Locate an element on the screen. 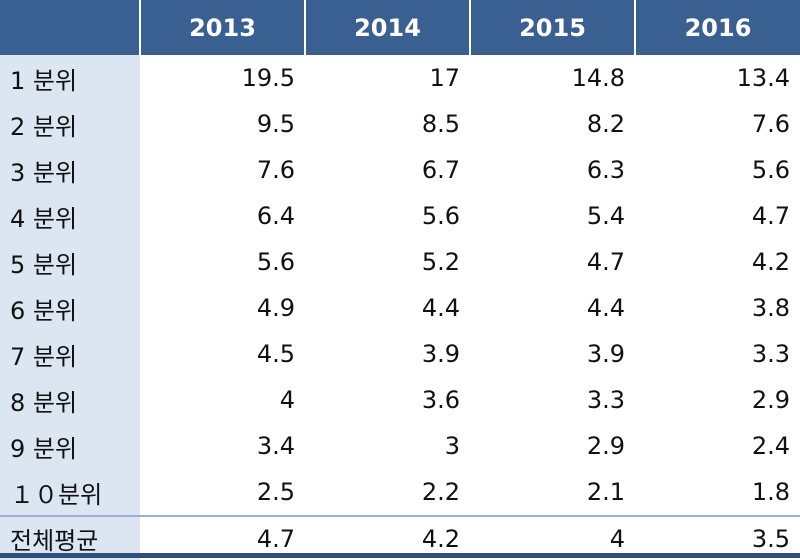 This screenshot has height=560, width=800. data-cell: 13.4 is located at coordinates (763, 78).